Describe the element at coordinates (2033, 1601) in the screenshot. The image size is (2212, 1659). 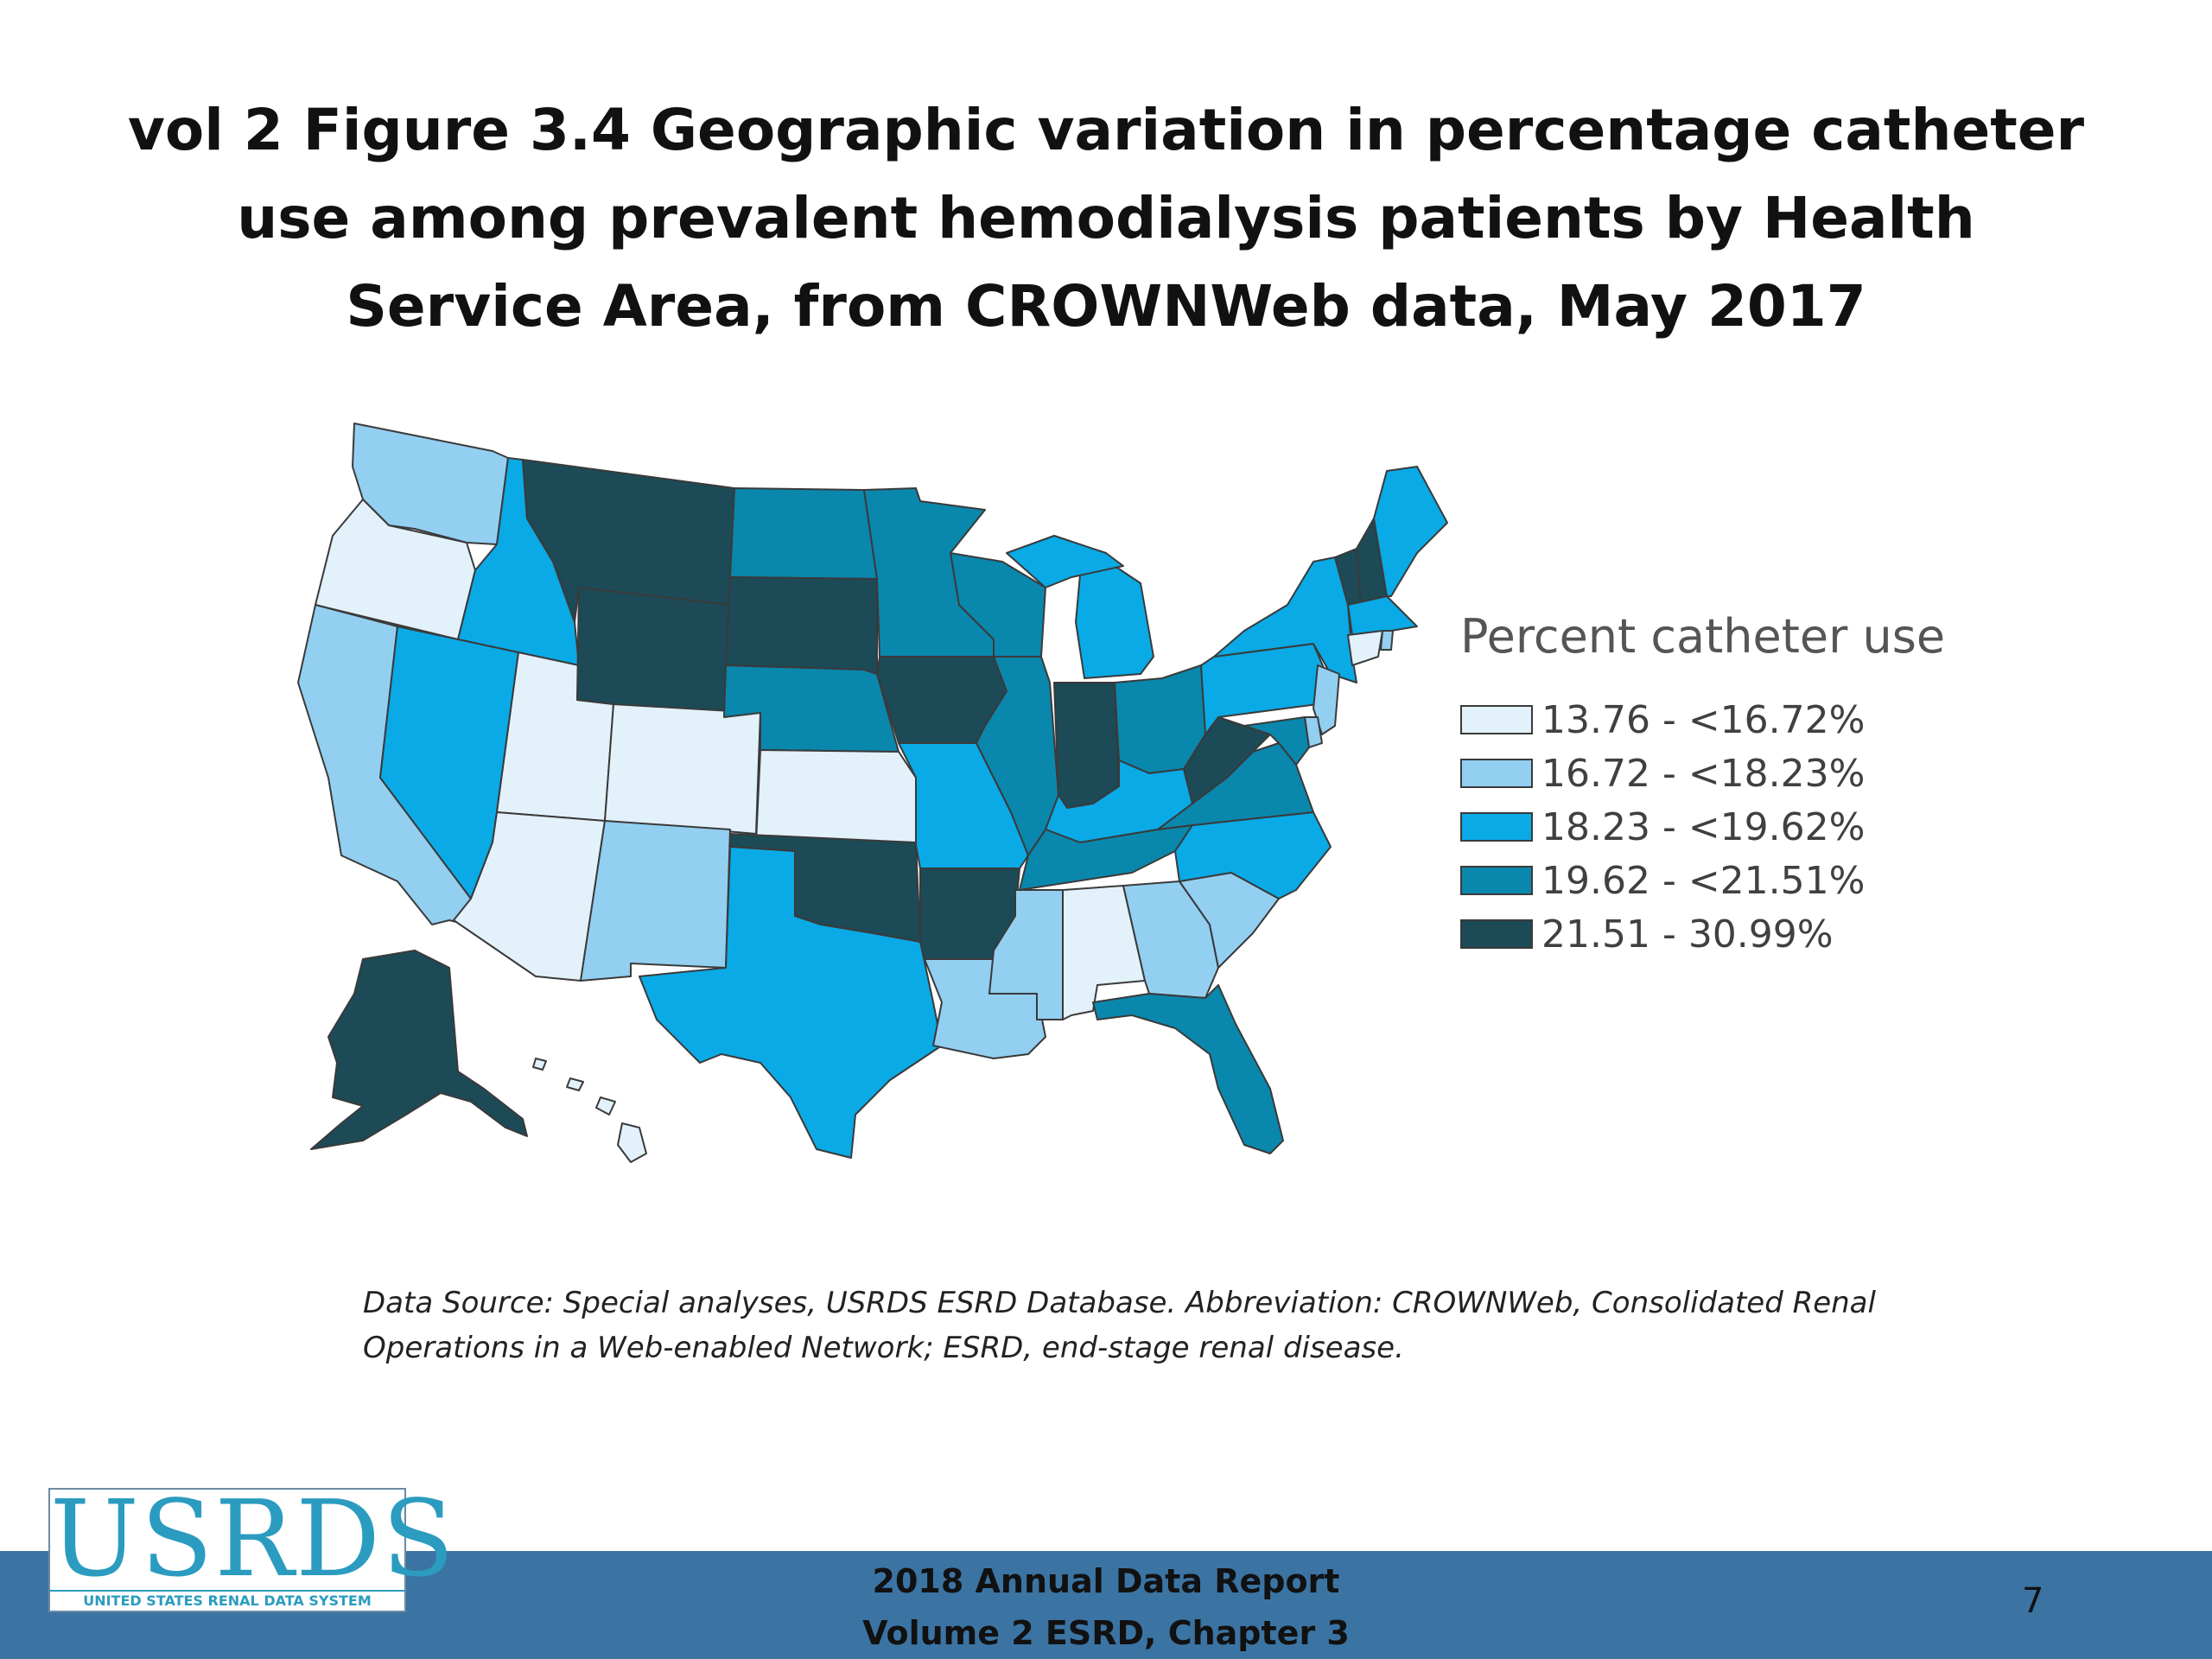
I see `page-number: 7` at that location.